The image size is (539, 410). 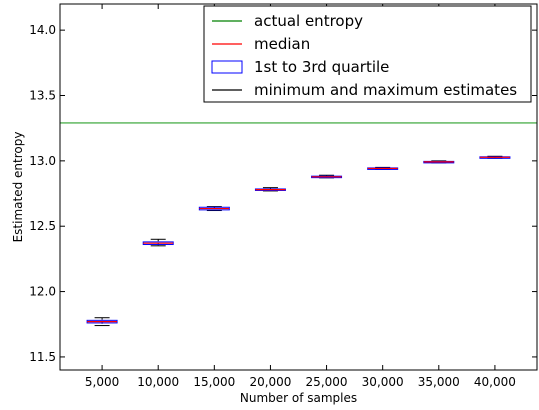 What do you see at coordinates (42, 357) in the screenshot?
I see `y-tick-label: 11.5` at bounding box center [42, 357].